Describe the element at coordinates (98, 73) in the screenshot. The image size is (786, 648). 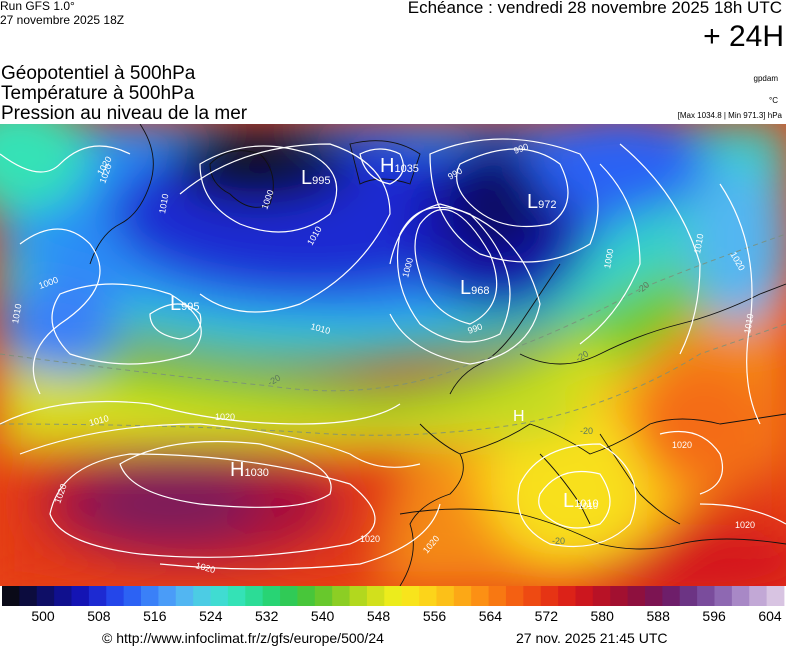
I see `layer-title-geopotential: Géopotentiel à 500hPa` at that location.